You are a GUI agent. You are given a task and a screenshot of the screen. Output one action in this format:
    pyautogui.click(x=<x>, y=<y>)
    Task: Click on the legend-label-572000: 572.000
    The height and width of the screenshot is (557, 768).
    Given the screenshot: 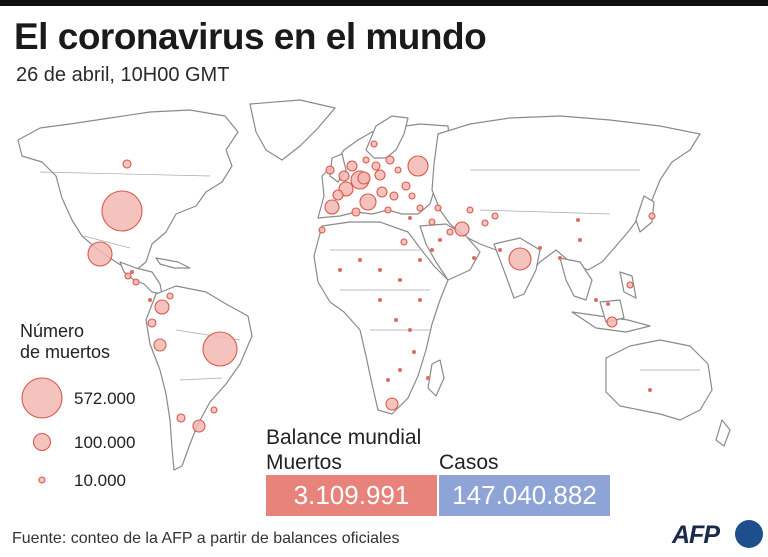 What is the action you would take?
    pyautogui.click(x=105, y=398)
    